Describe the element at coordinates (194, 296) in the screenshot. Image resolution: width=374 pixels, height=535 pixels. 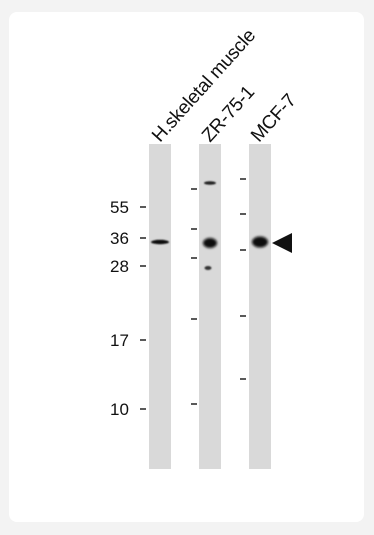
I see `mw-ticks-lane2` at that location.